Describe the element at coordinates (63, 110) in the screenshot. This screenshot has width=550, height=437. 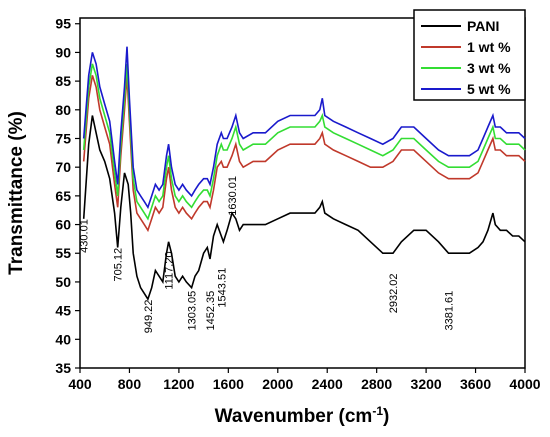
I see `y-tick-label: 80` at that location.